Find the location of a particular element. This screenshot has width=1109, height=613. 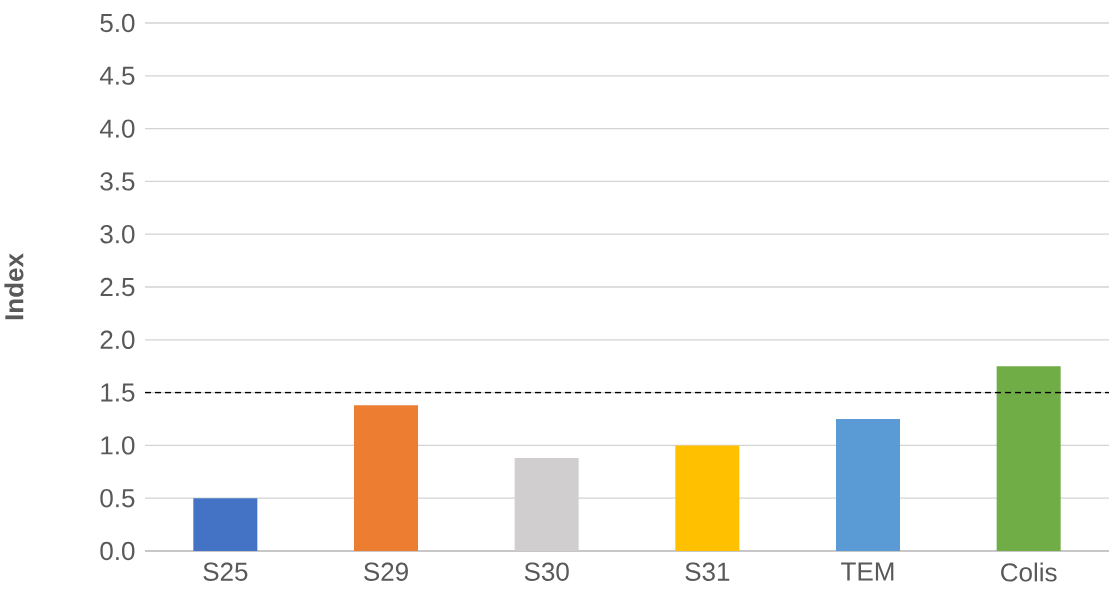

x-tick-label: S29 is located at coordinates (386, 571).